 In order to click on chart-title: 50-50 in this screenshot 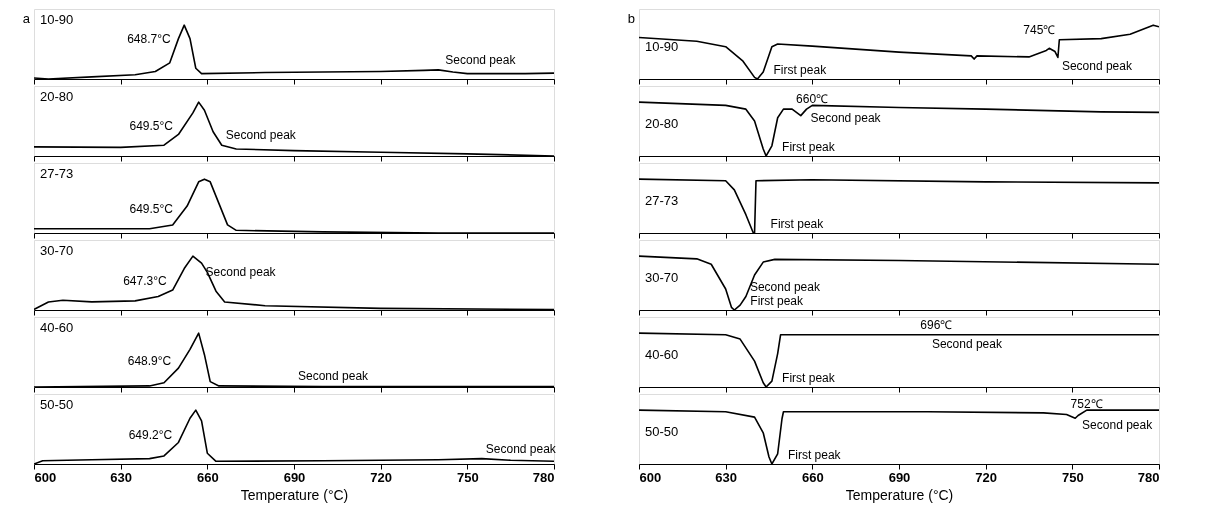, I will do `click(57, 404)`.